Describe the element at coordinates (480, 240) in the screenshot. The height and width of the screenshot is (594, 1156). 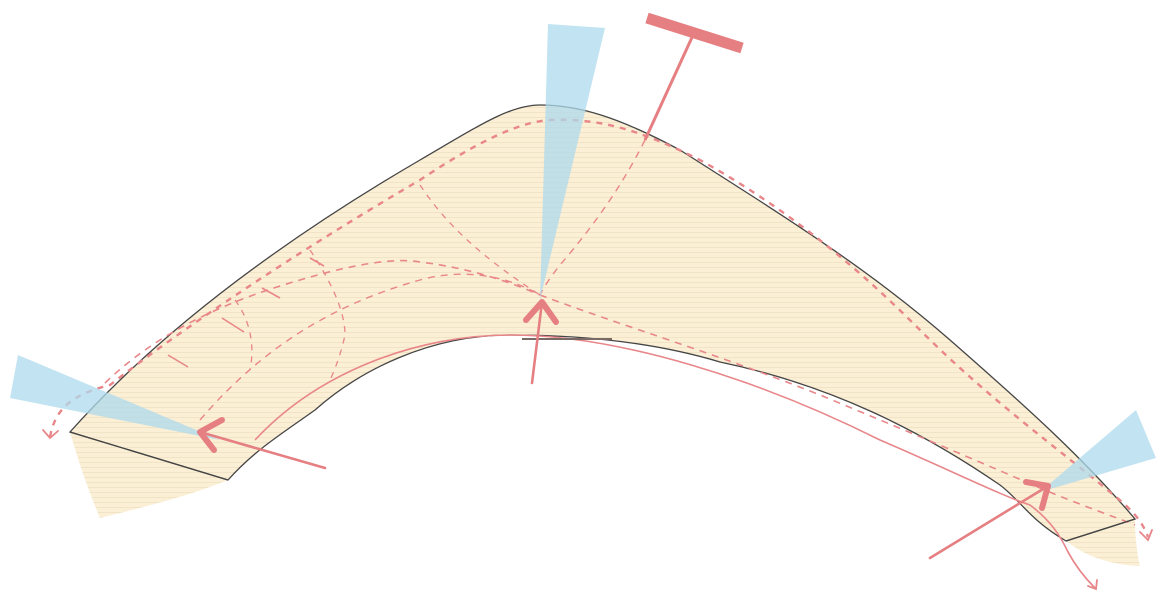
I see `fan-path-a` at that location.